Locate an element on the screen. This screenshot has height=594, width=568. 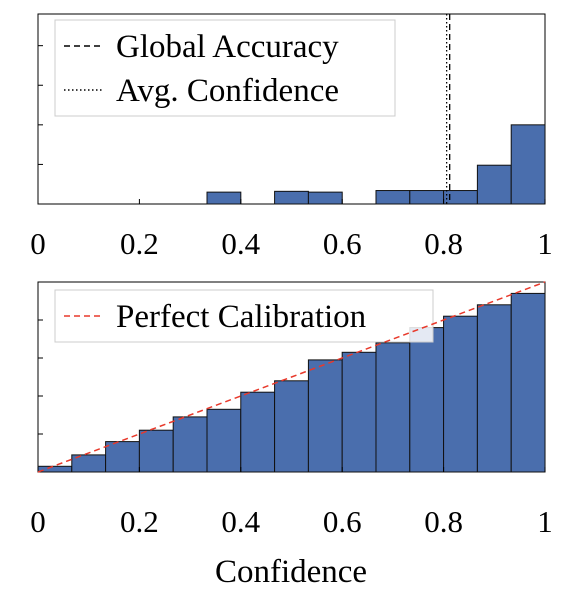
legend-label-global-accuracy: Global Accuracy is located at coordinates (227, 47).